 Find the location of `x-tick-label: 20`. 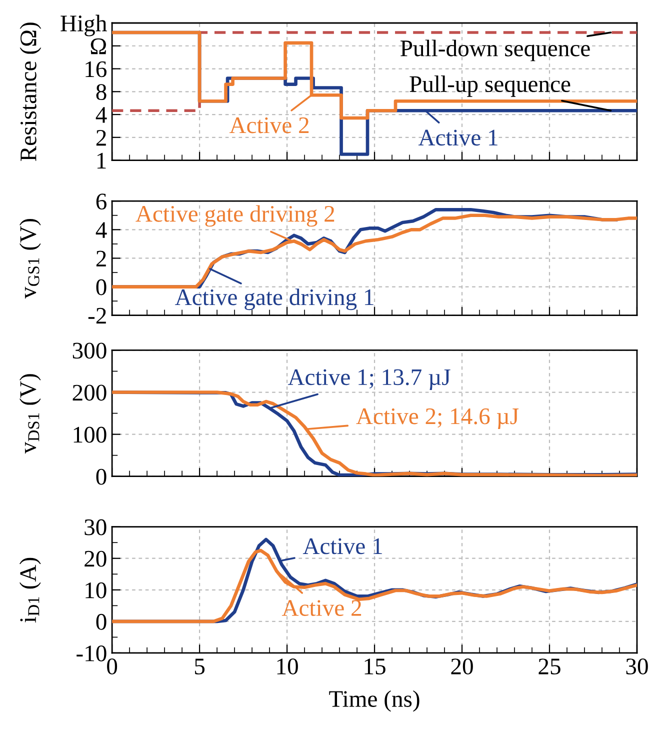

x-tick-label: 20 is located at coordinates (462, 666).